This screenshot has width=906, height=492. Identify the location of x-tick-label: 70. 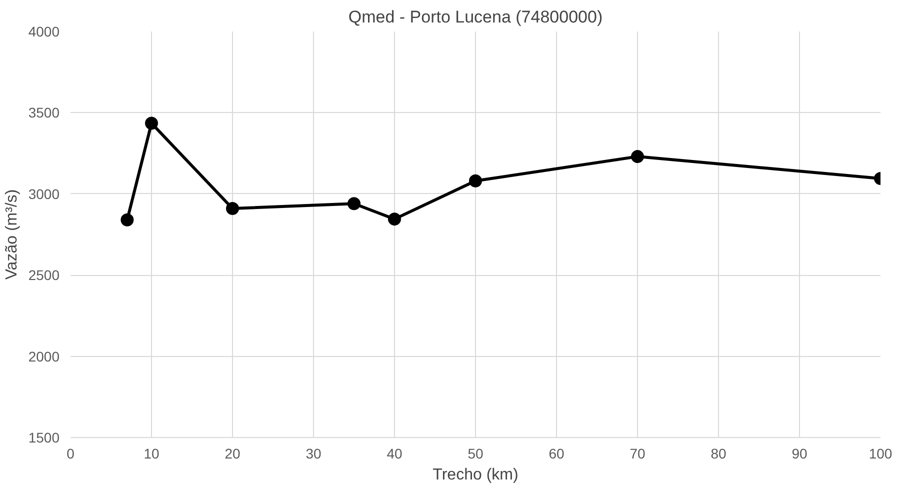
(638, 454).